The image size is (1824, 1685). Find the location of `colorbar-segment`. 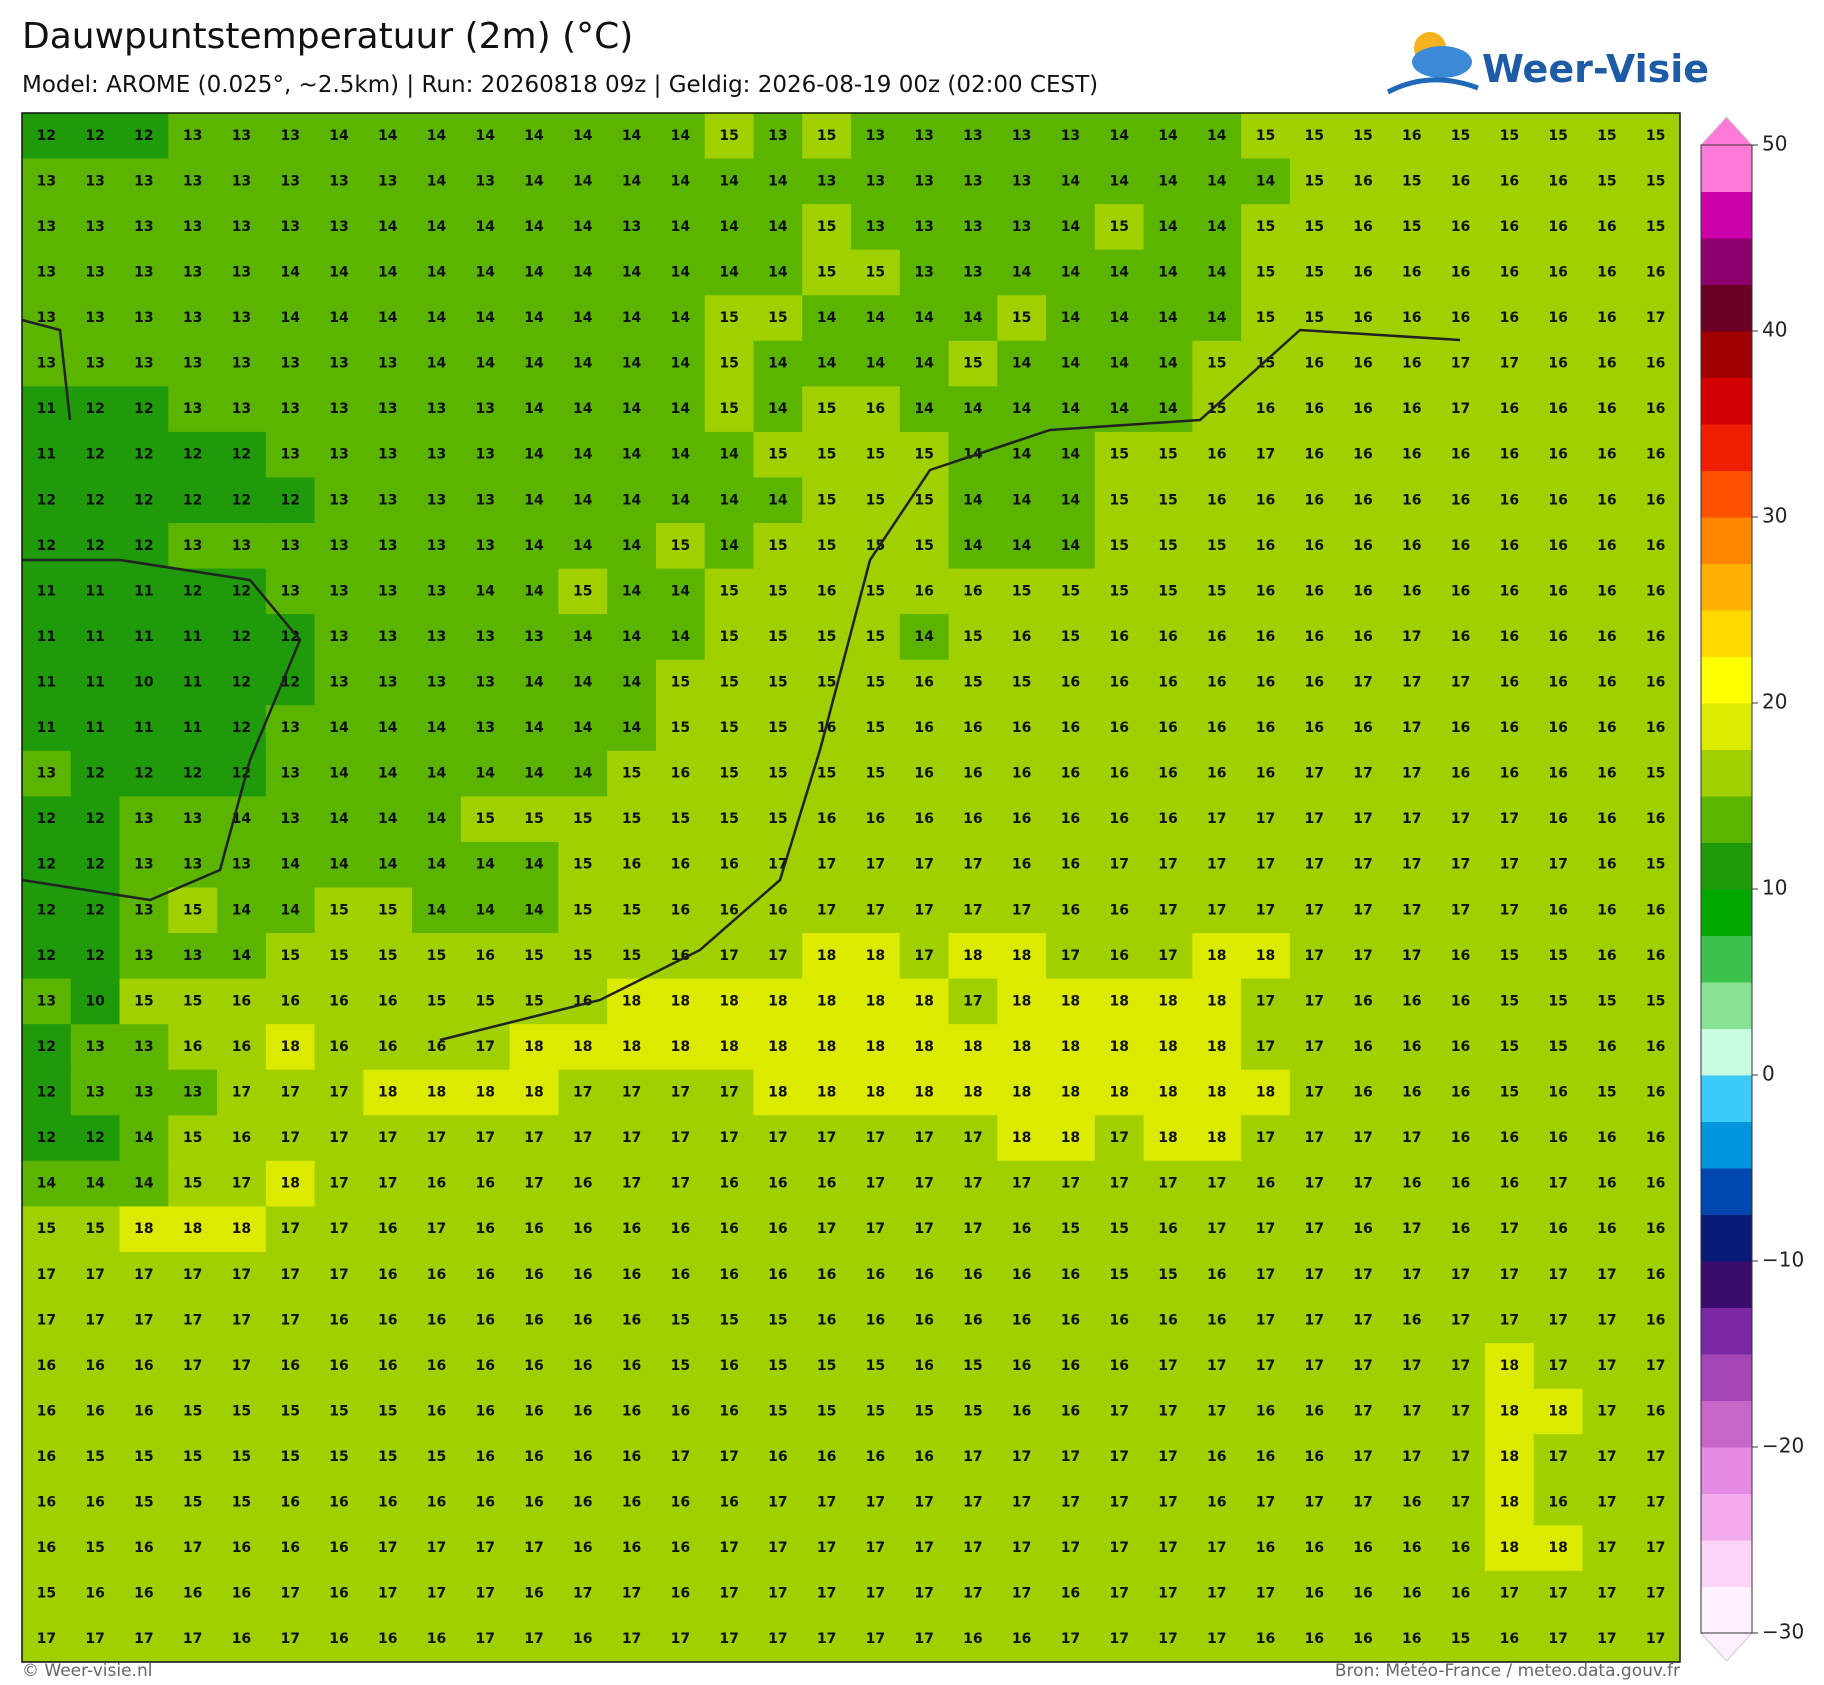

colorbar-segment is located at coordinates (1726, 1005).